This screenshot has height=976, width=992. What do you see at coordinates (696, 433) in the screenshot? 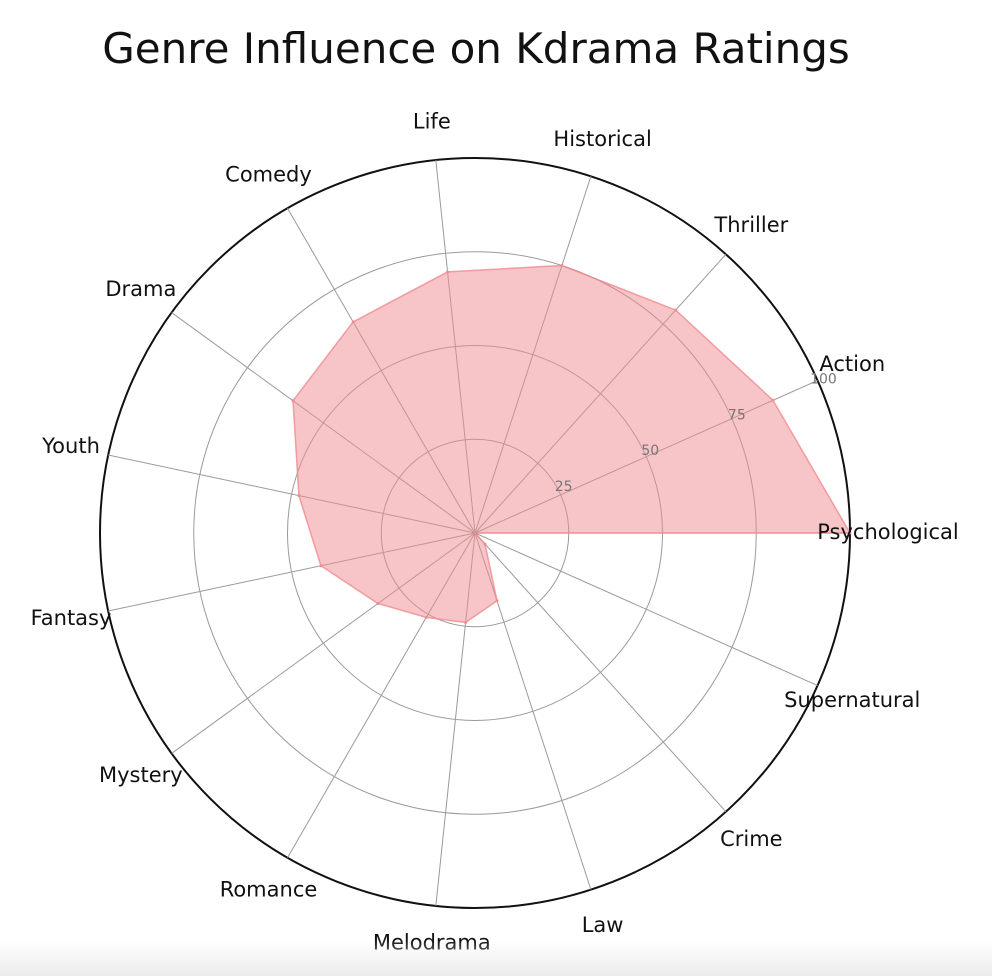
I see `tick-labels: 25 50 75 100` at bounding box center [696, 433].